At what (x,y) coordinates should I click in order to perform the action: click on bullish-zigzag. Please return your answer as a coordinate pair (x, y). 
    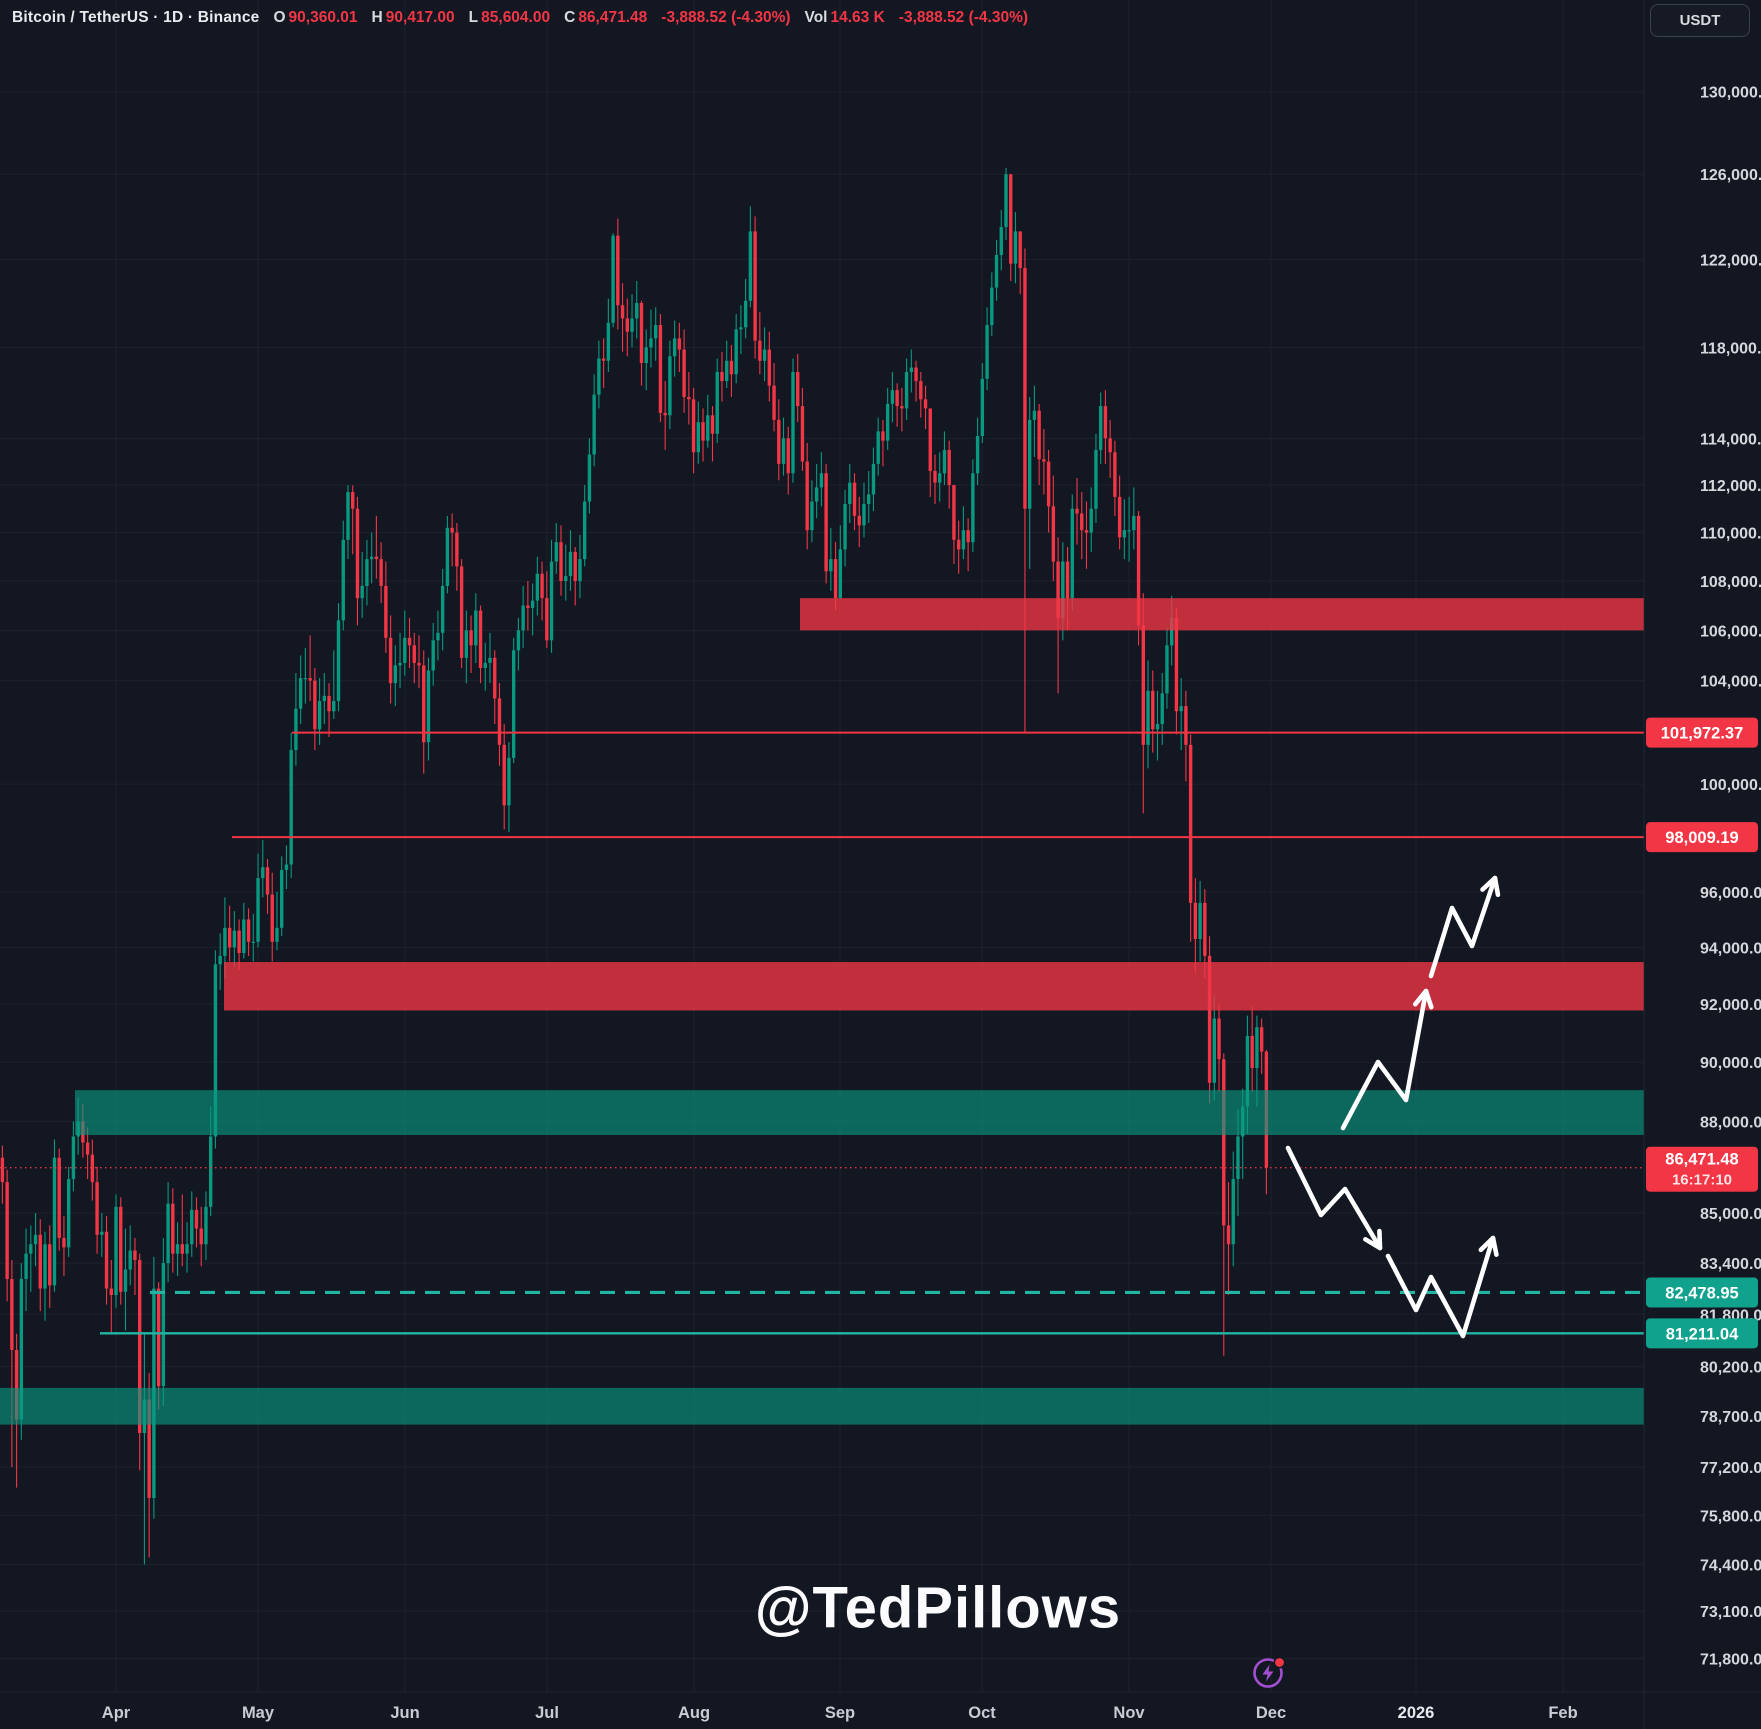
    Looking at the image, I should click on (1384, 1059).